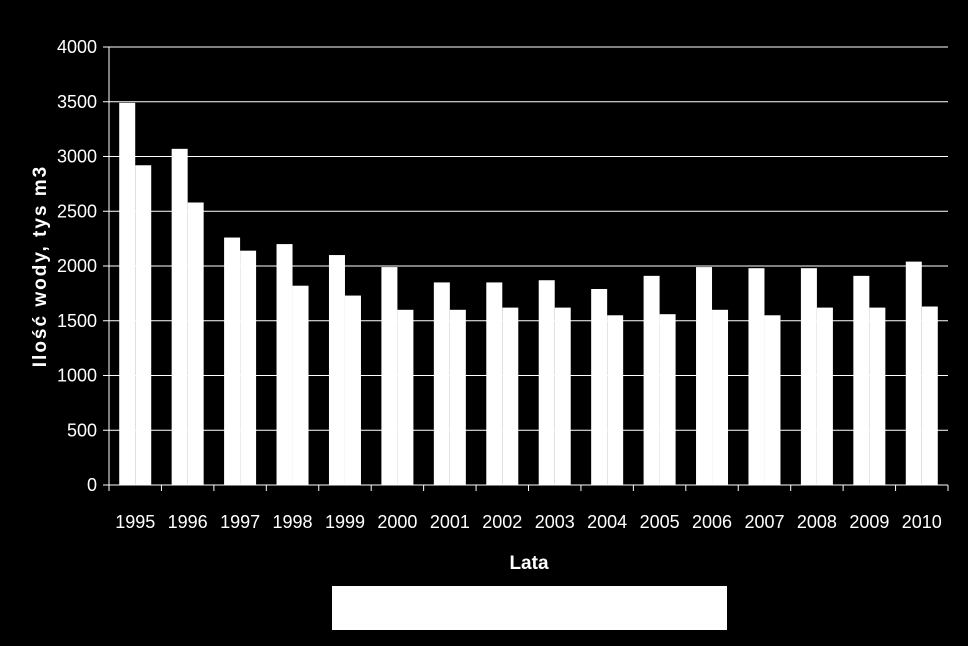  What do you see at coordinates (77, 157) in the screenshot?
I see `y-tick-label: 3000` at bounding box center [77, 157].